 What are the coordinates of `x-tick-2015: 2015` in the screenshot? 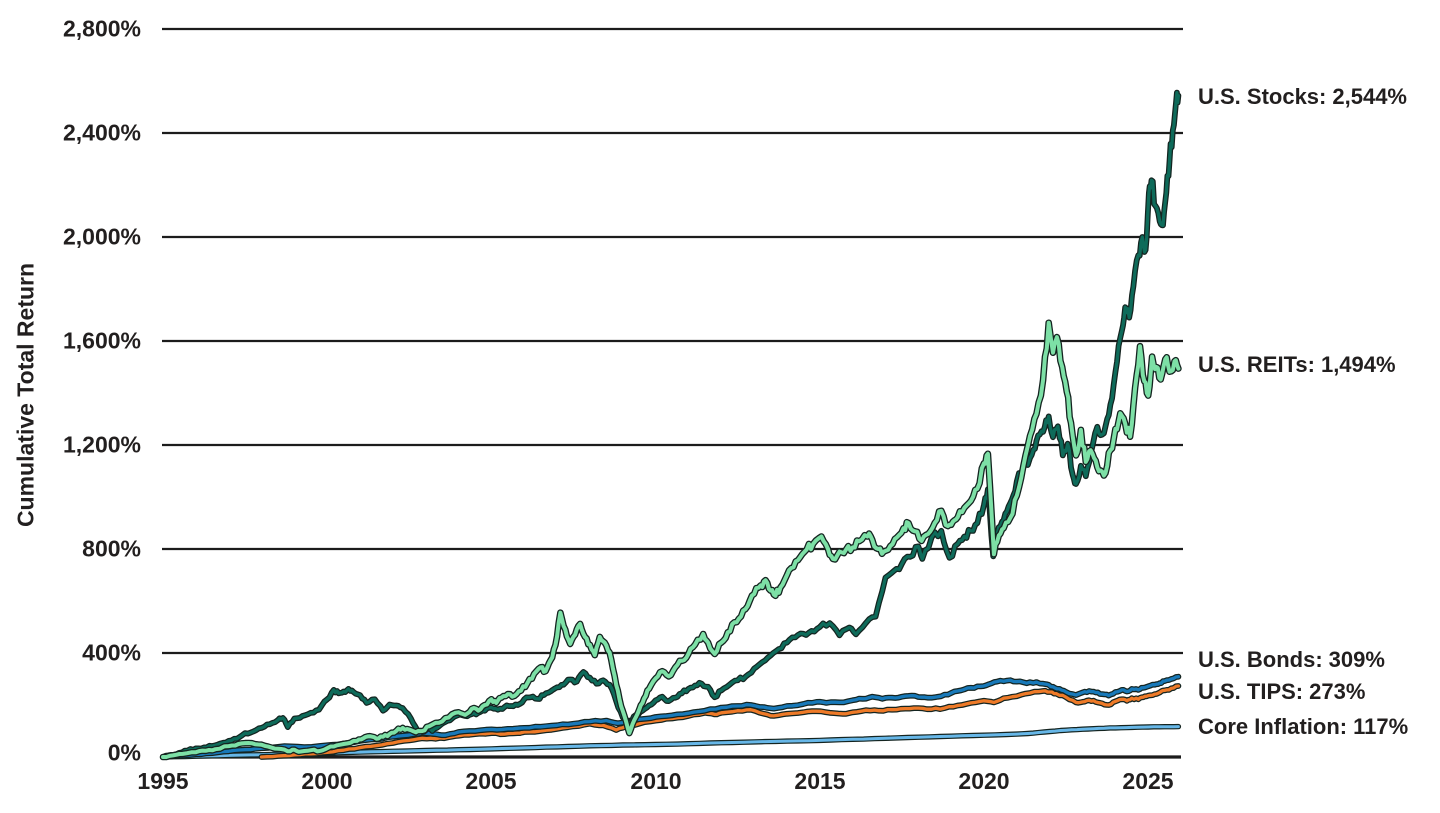 It's located at (820, 781).